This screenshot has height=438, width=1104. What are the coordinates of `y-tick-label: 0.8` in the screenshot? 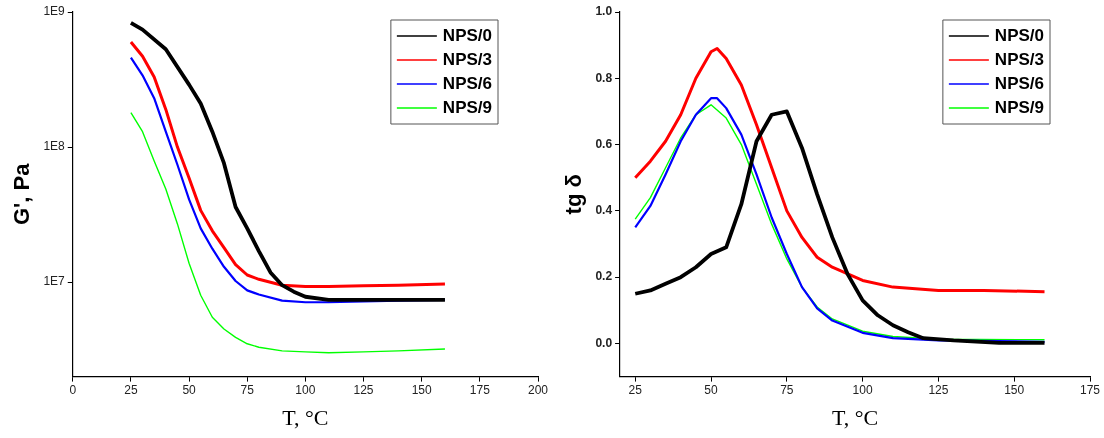 It's located at (604, 77).